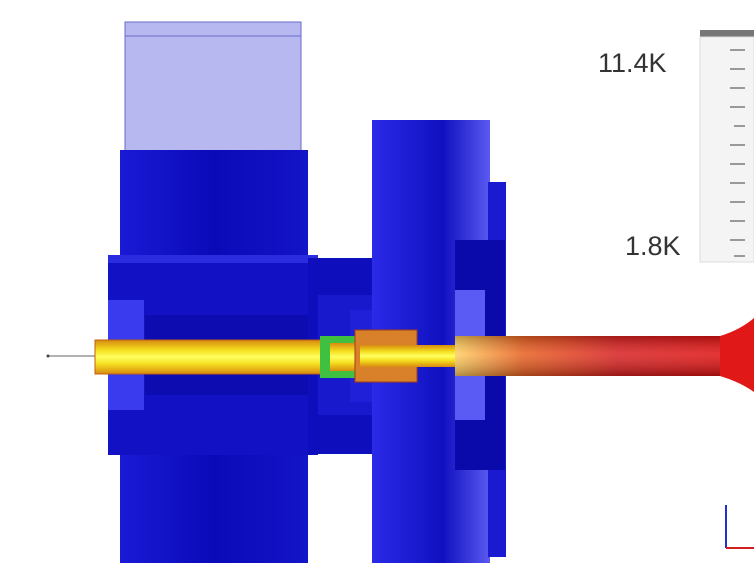 Image resolution: width=754 pixels, height=563 pixels. Describe the element at coordinates (213, 89) in the screenshot. I see `top-block` at that location.